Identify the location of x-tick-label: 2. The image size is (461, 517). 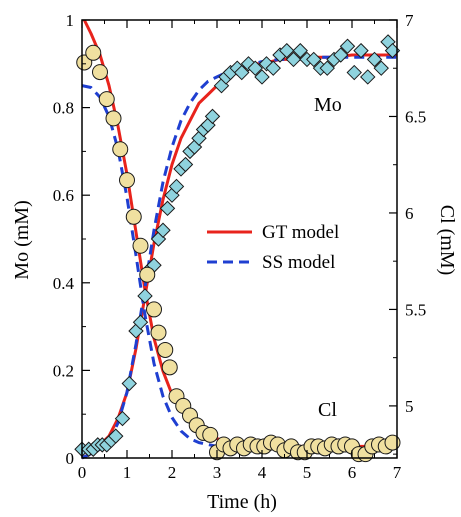
(172, 472).